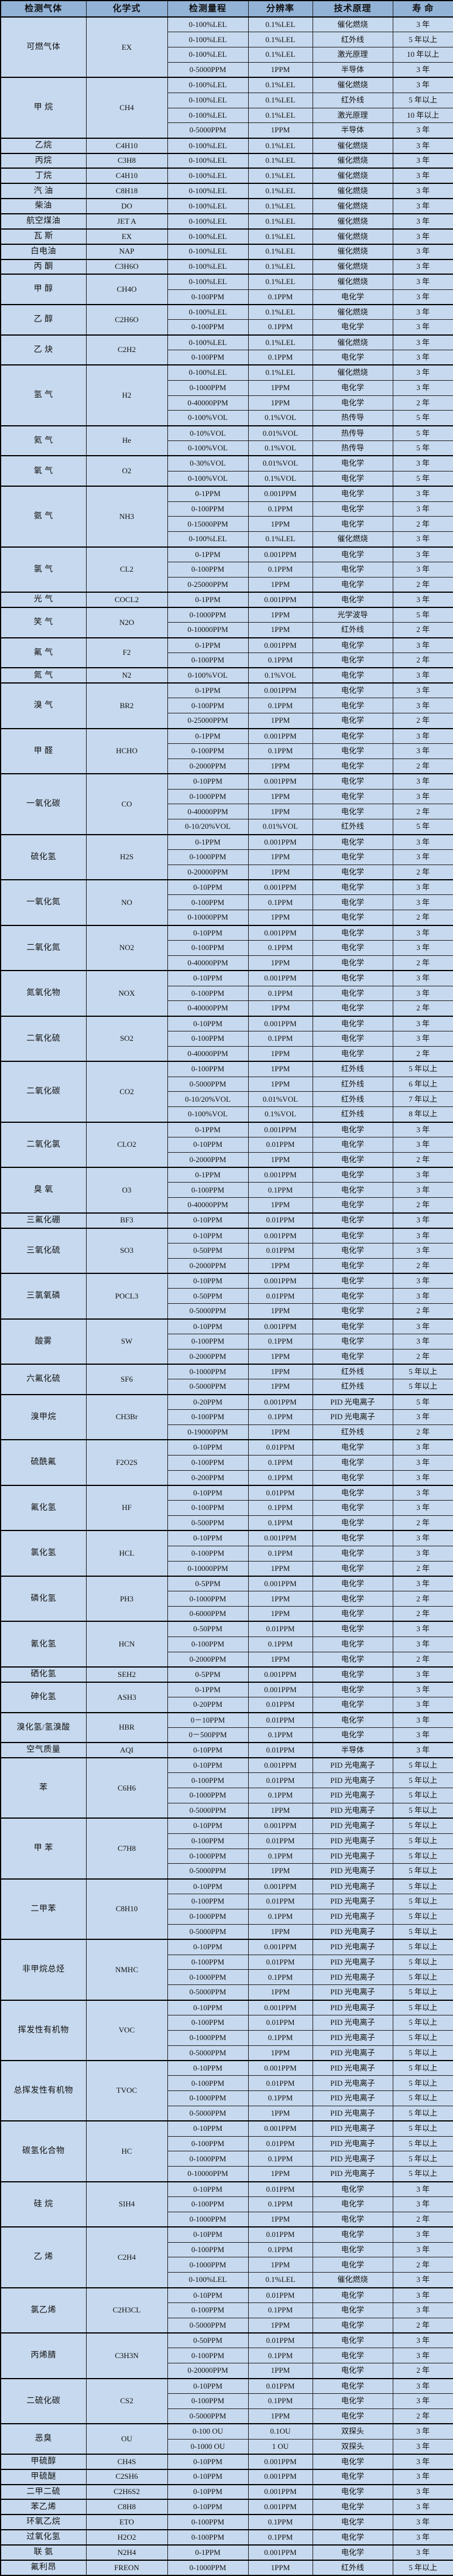 The image size is (453, 2576). What do you see at coordinates (44, 622) in the screenshot?
I see `gas-name-cell: 笑 气` at bounding box center [44, 622].